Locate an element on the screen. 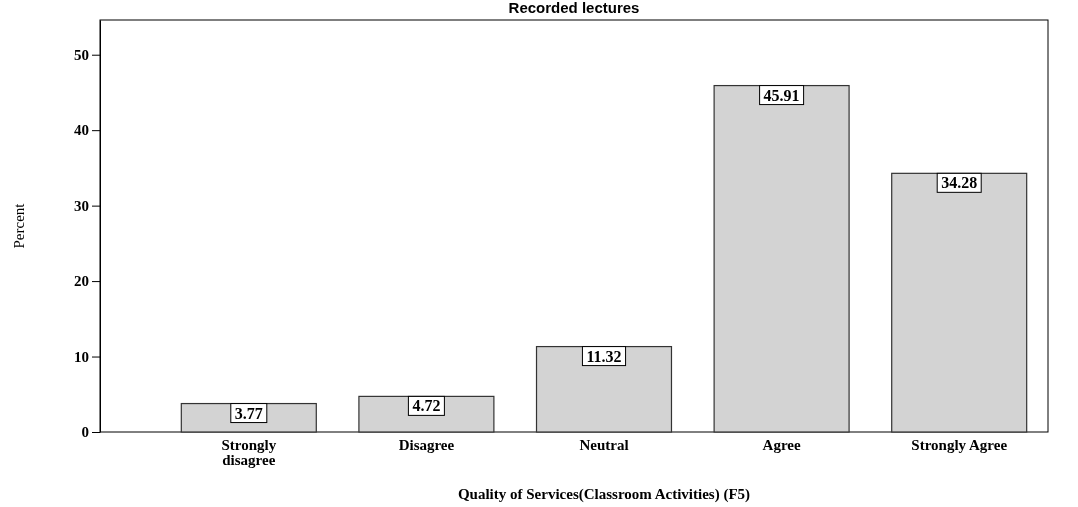  x-tick-label: Strongly Agree is located at coordinates (959, 444).